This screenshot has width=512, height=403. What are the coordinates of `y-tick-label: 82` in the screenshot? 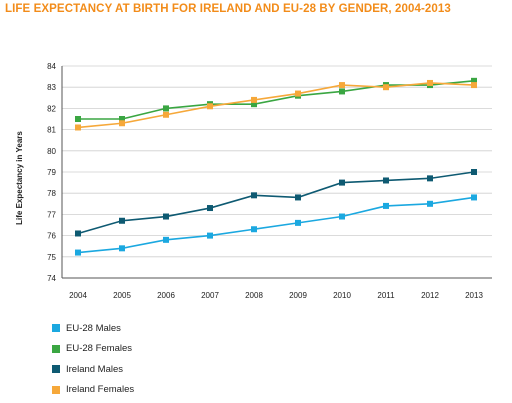 It's located at (51, 108).